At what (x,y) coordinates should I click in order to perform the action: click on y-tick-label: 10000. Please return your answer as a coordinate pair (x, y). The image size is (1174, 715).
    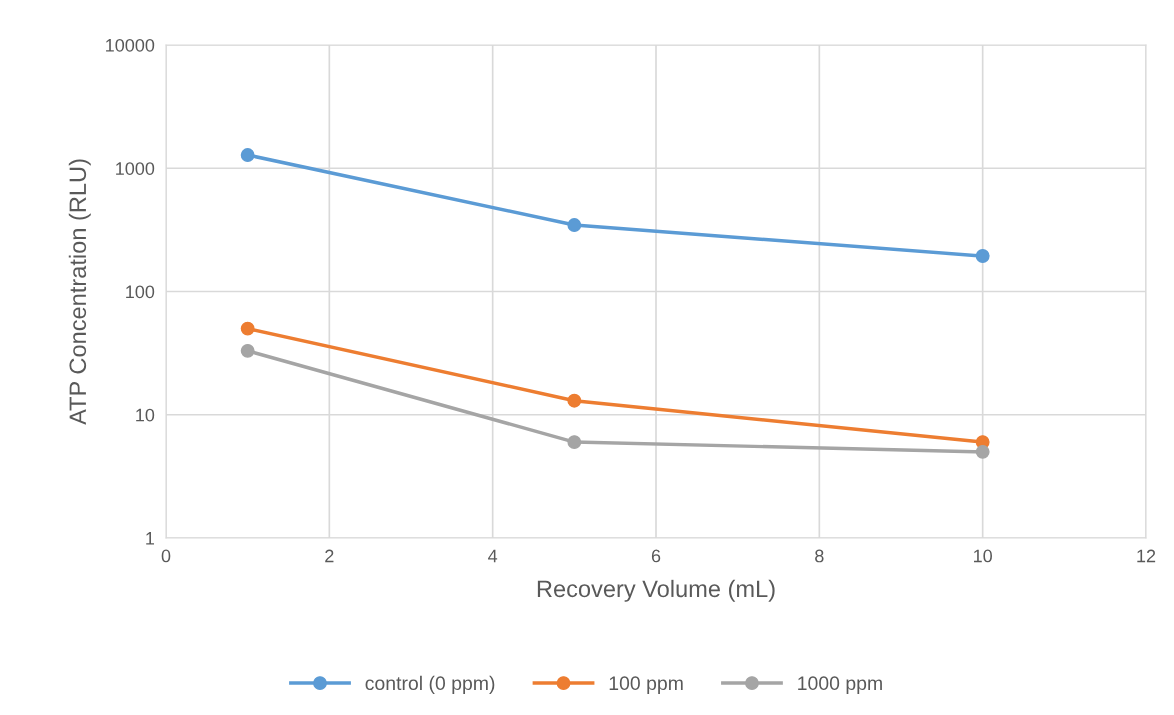
    Looking at the image, I should click on (130, 45).